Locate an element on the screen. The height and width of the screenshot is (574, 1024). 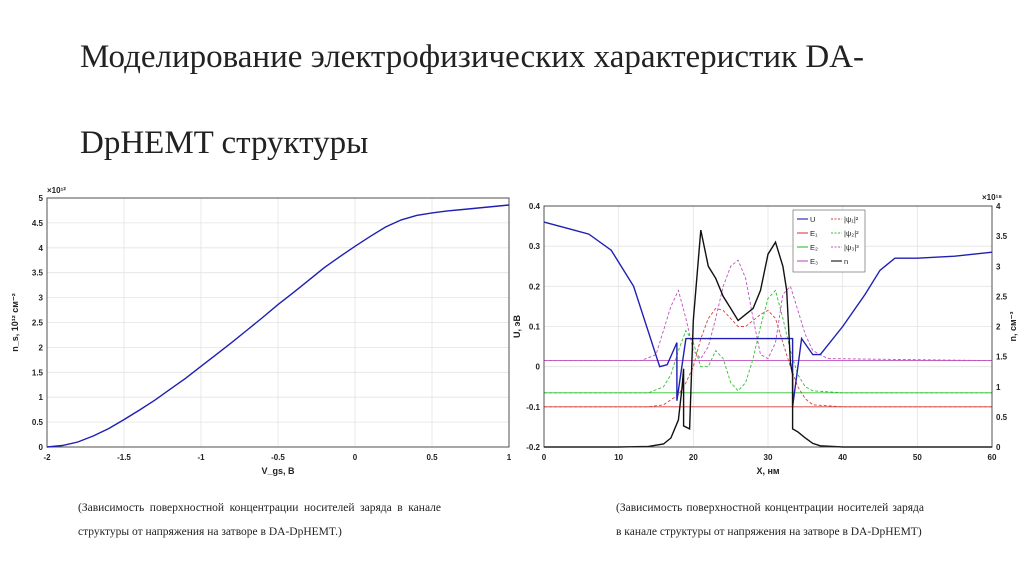
y-left-tick-label: -0.2 is located at coordinates (533, 447).